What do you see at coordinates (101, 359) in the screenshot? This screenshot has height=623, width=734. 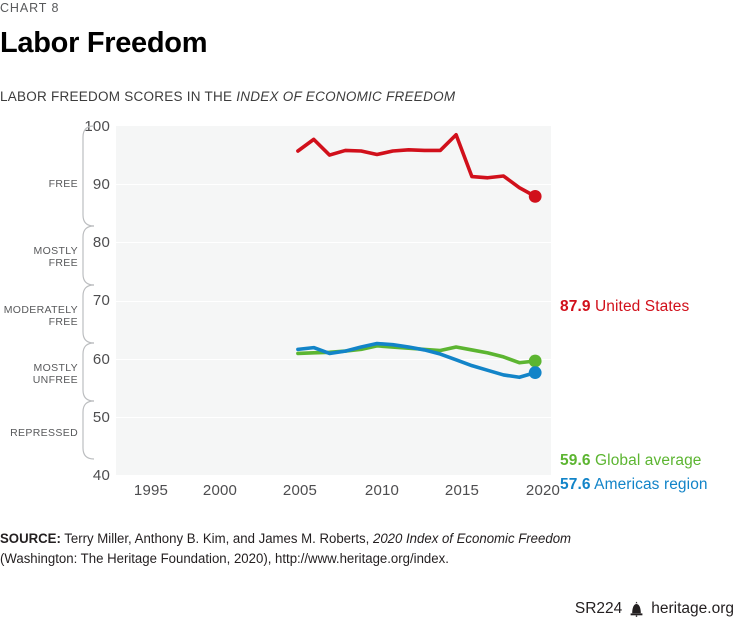 I see `ytick-60: 60` at bounding box center [101, 359].